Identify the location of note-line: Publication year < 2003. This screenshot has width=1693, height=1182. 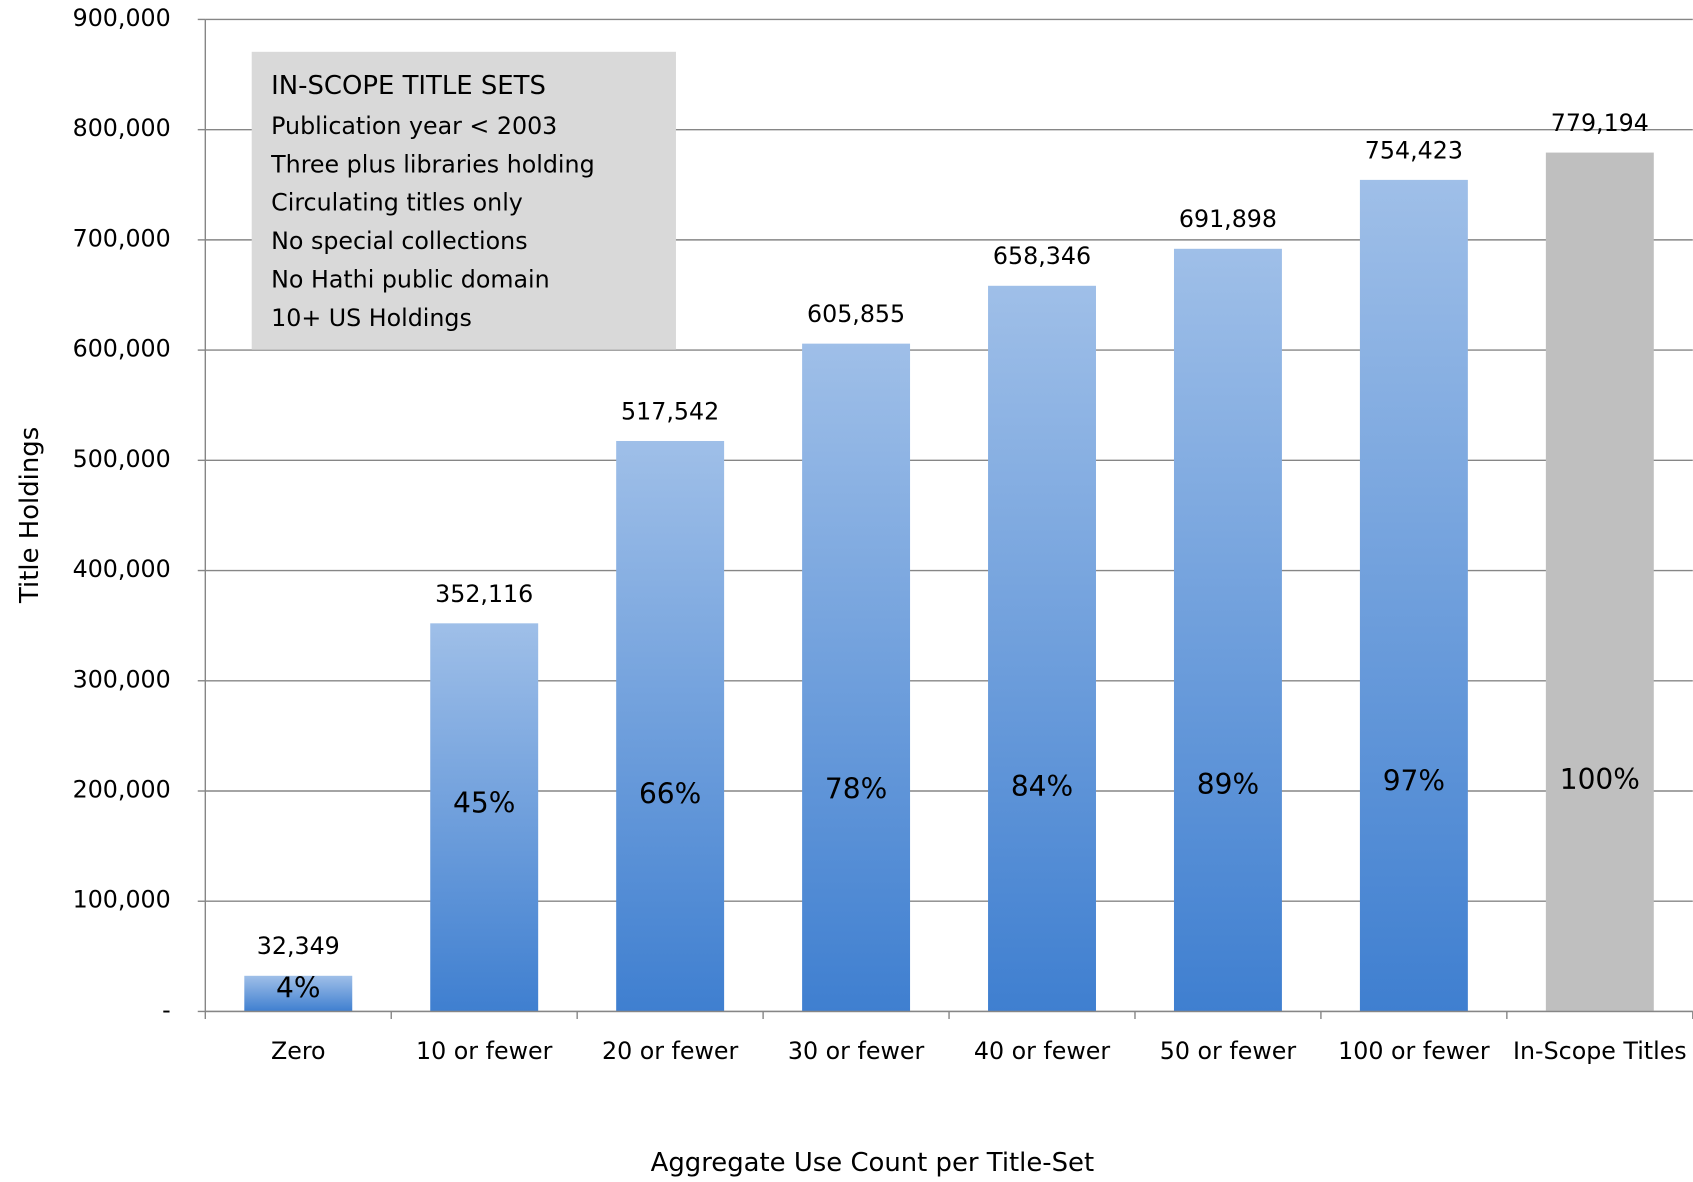
(414, 126).